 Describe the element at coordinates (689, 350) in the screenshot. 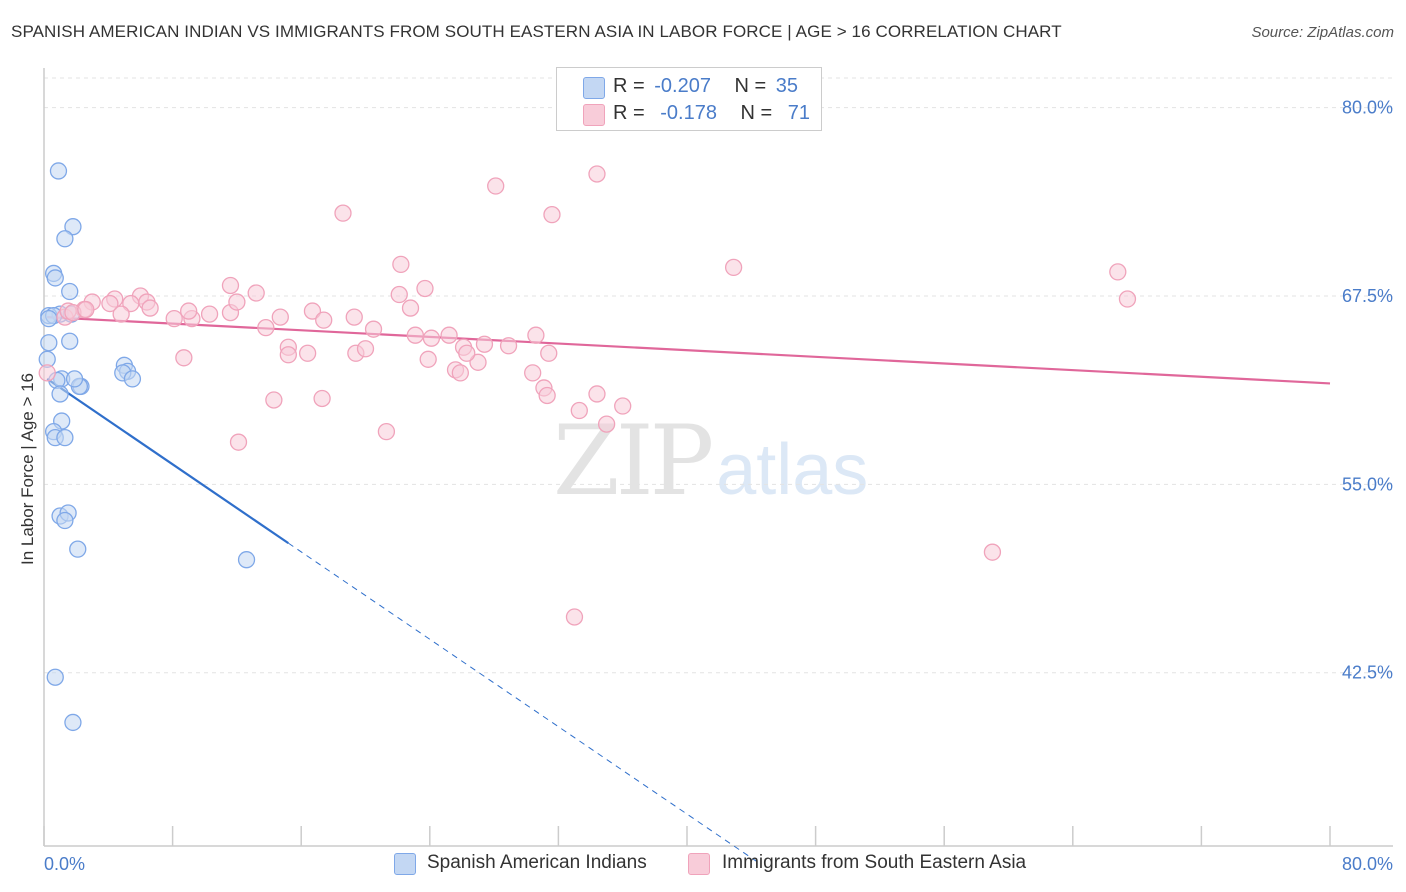

I see `trend-line-pink` at that location.